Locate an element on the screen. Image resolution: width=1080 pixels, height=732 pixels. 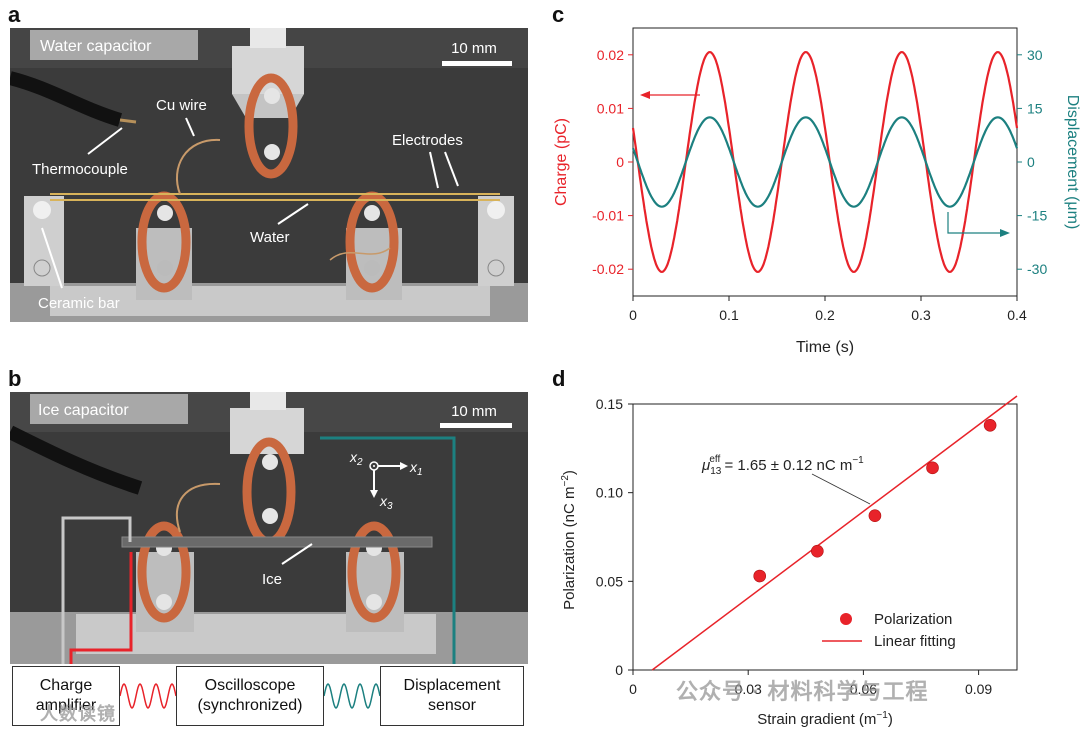
c-yleft-tick-label: -0.02 is located at coordinates (608, 269).